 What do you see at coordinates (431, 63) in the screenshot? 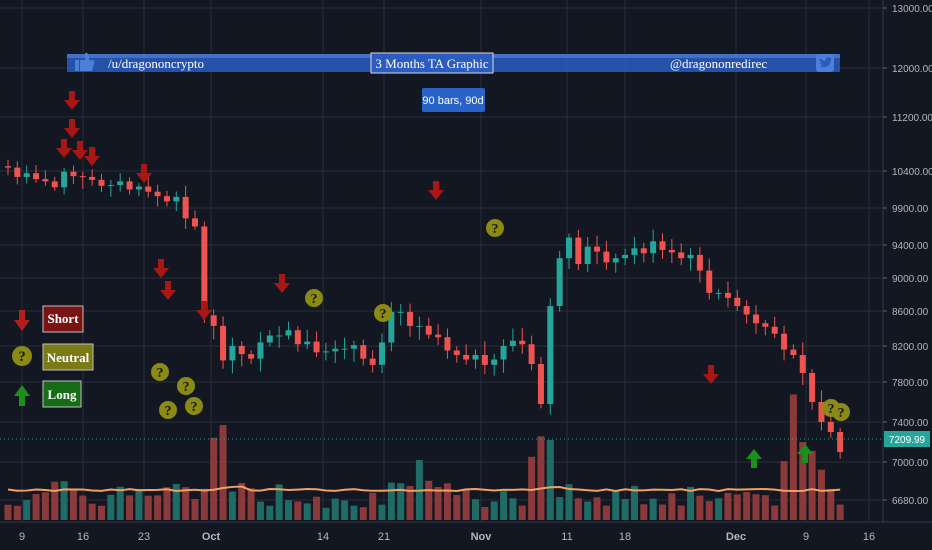
I see `banner-title: 3 Months TA Graphic` at bounding box center [431, 63].